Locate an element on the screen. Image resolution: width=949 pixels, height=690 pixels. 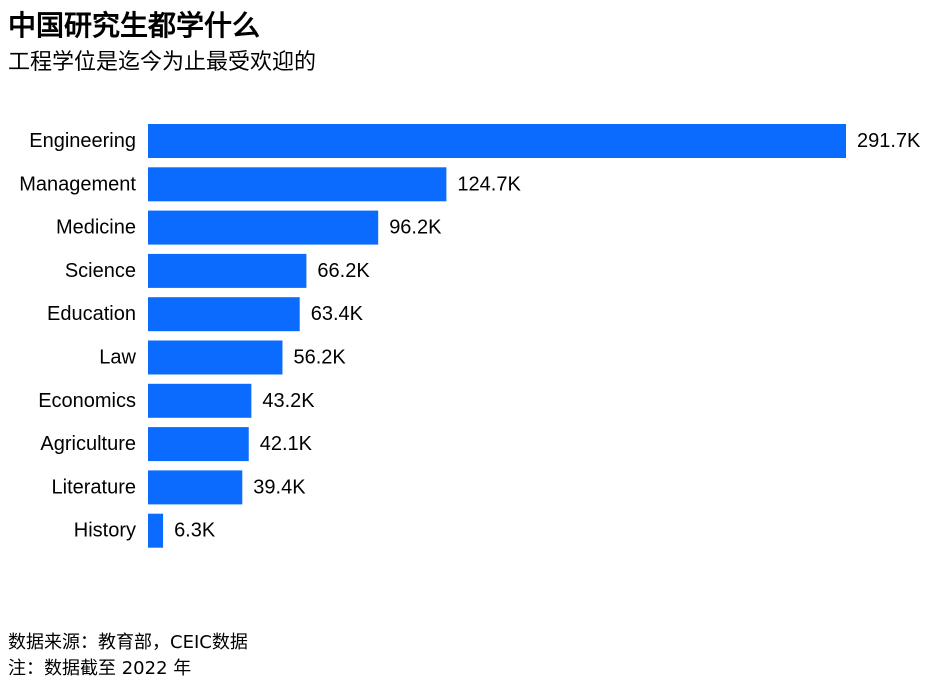
category-label-literature: Literature is located at coordinates (94, 487).